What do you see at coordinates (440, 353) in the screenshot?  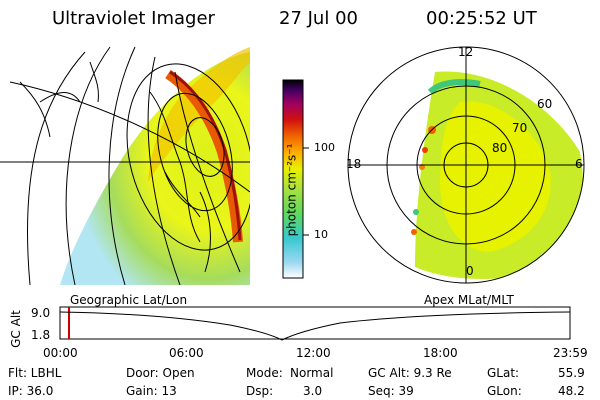 I see `timeline-xtick-1800: 18:00` at bounding box center [440, 353].